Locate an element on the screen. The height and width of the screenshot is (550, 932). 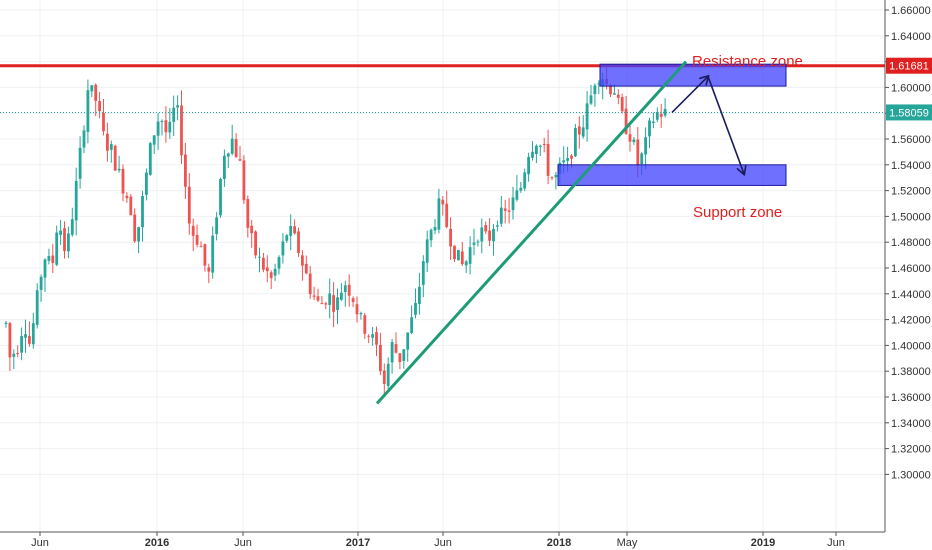
y-tick-label: 1.36000 is located at coordinates (911, 398).